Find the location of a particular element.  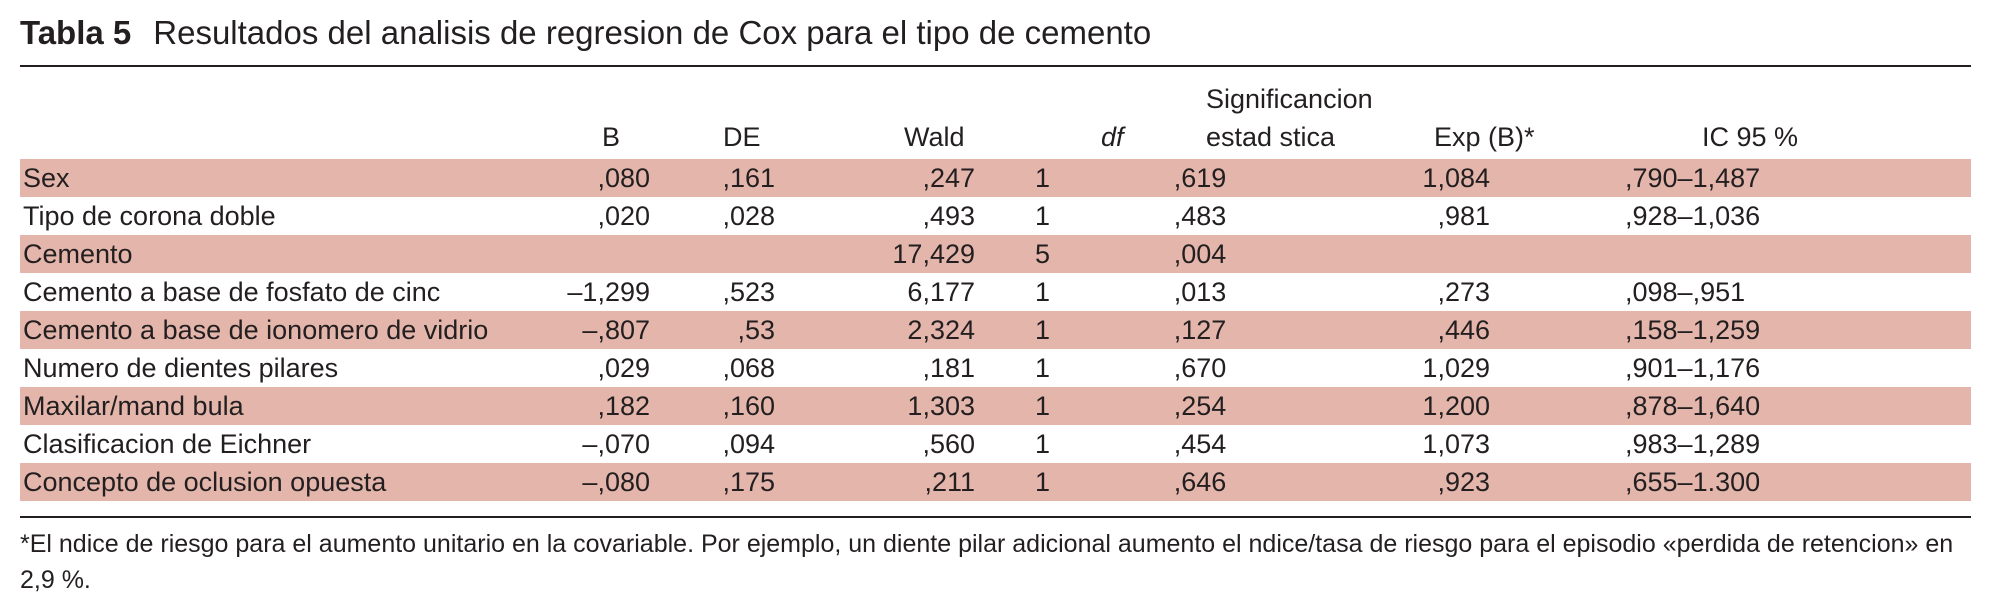

cell-sig: ,004 is located at coordinates (1200, 254).